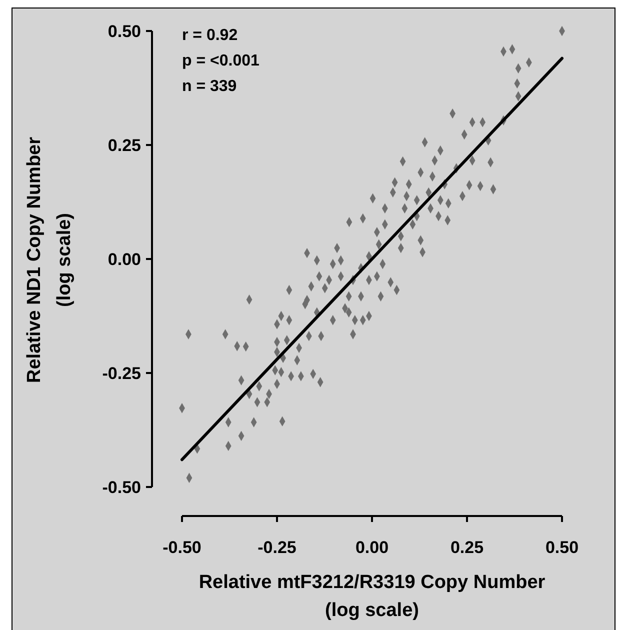  I want to click on y-tick-label: -0.25, so click(121, 373).